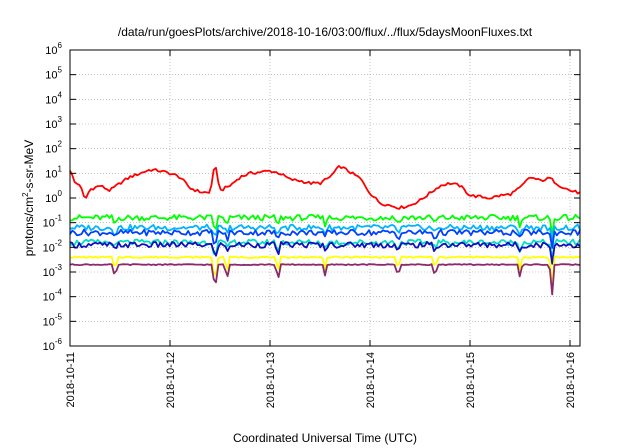 Image resolution: width=640 pixels, height=448 pixels. What do you see at coordinates (53, 148) in the screenshot?
I see `y-tick-label: 10²` at bounding box center [53, 148].